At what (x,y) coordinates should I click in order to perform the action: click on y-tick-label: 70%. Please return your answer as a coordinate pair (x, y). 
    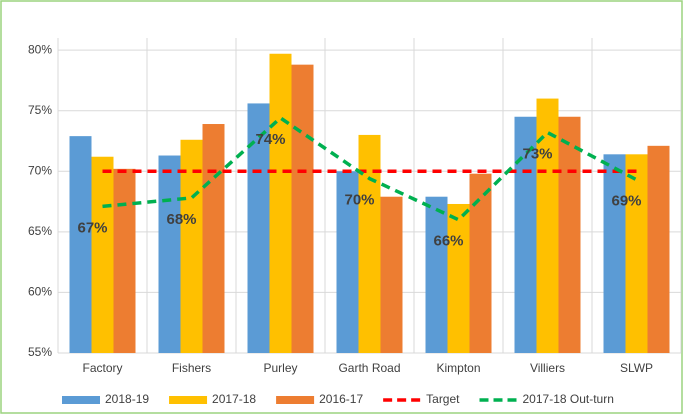
    Looking at the image, I should click on (40, 170).